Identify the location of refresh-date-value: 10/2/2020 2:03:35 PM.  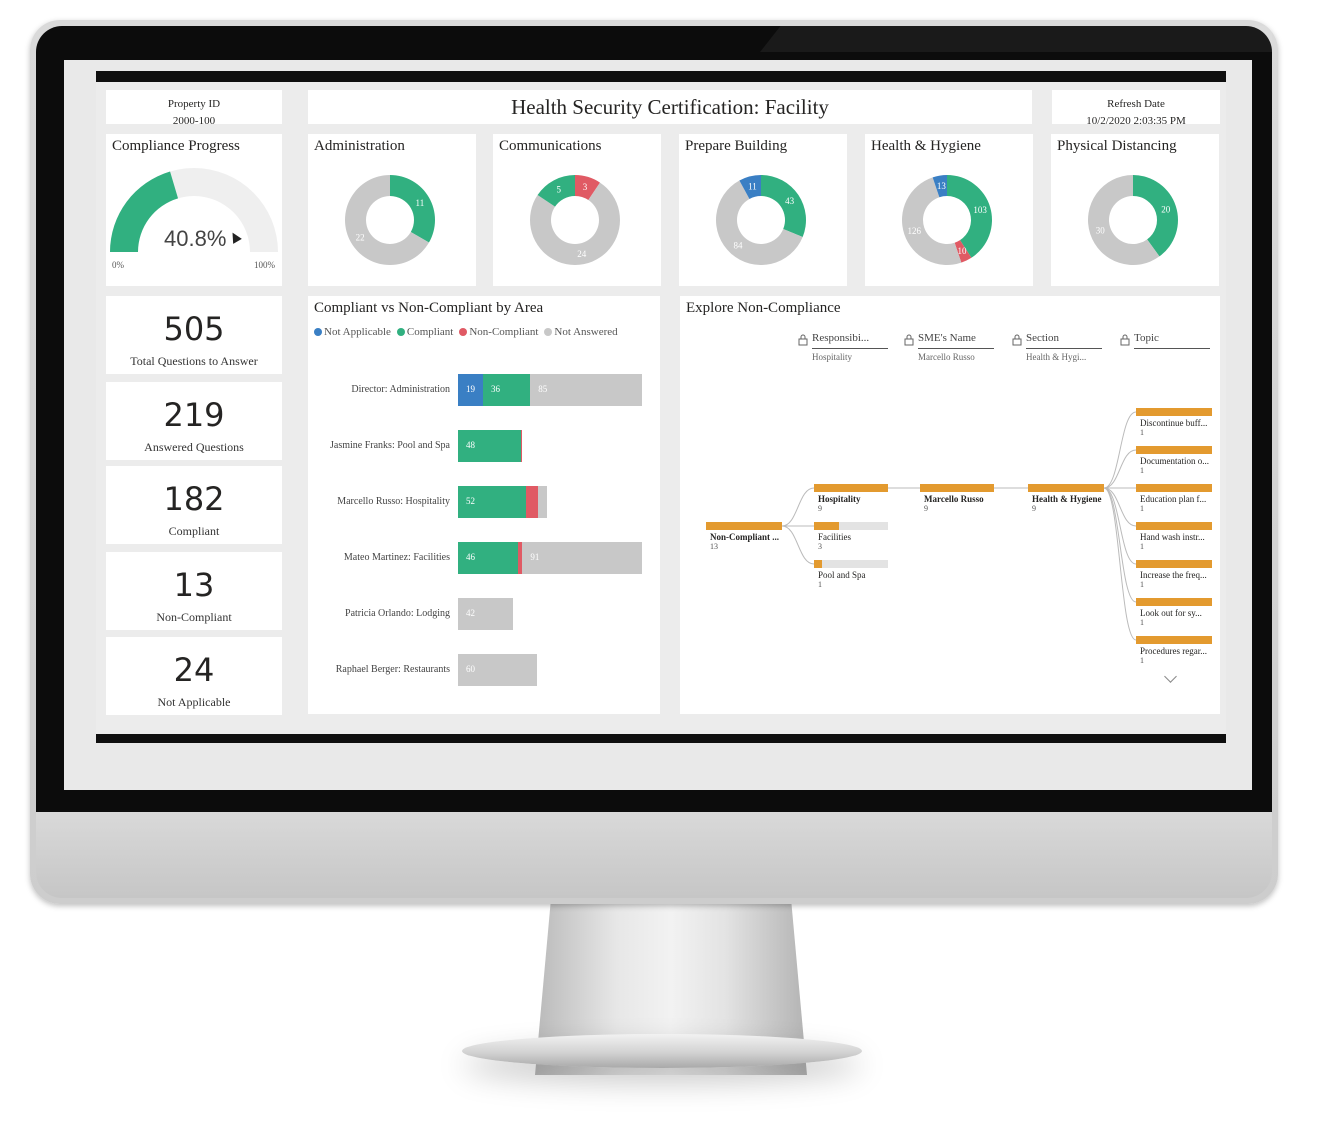
(1136, 121).